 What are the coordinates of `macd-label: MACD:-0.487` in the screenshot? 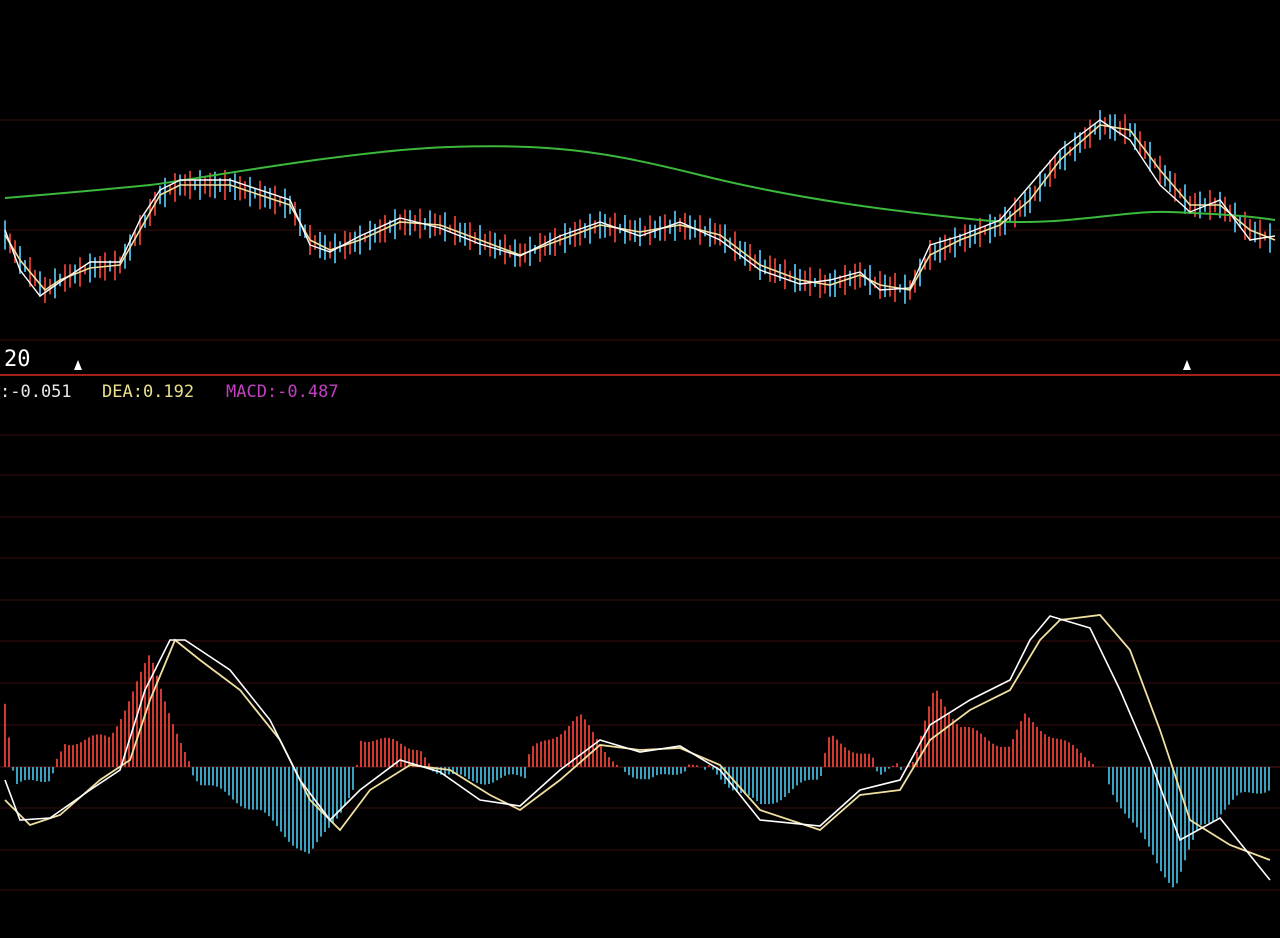 It's located at (282, 392).